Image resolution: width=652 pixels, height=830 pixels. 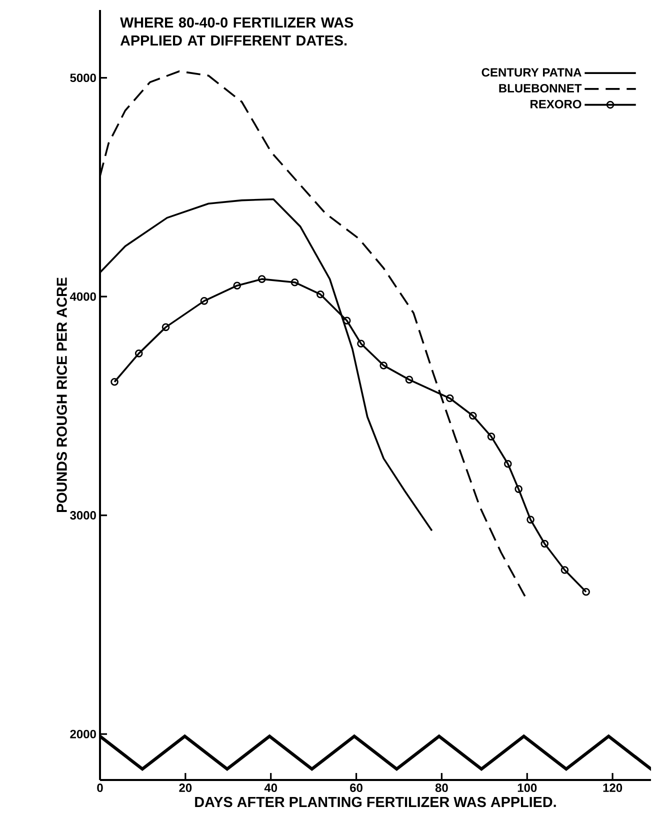 I want to click on y-tick-label: 5000, so click(x=83, y=78).